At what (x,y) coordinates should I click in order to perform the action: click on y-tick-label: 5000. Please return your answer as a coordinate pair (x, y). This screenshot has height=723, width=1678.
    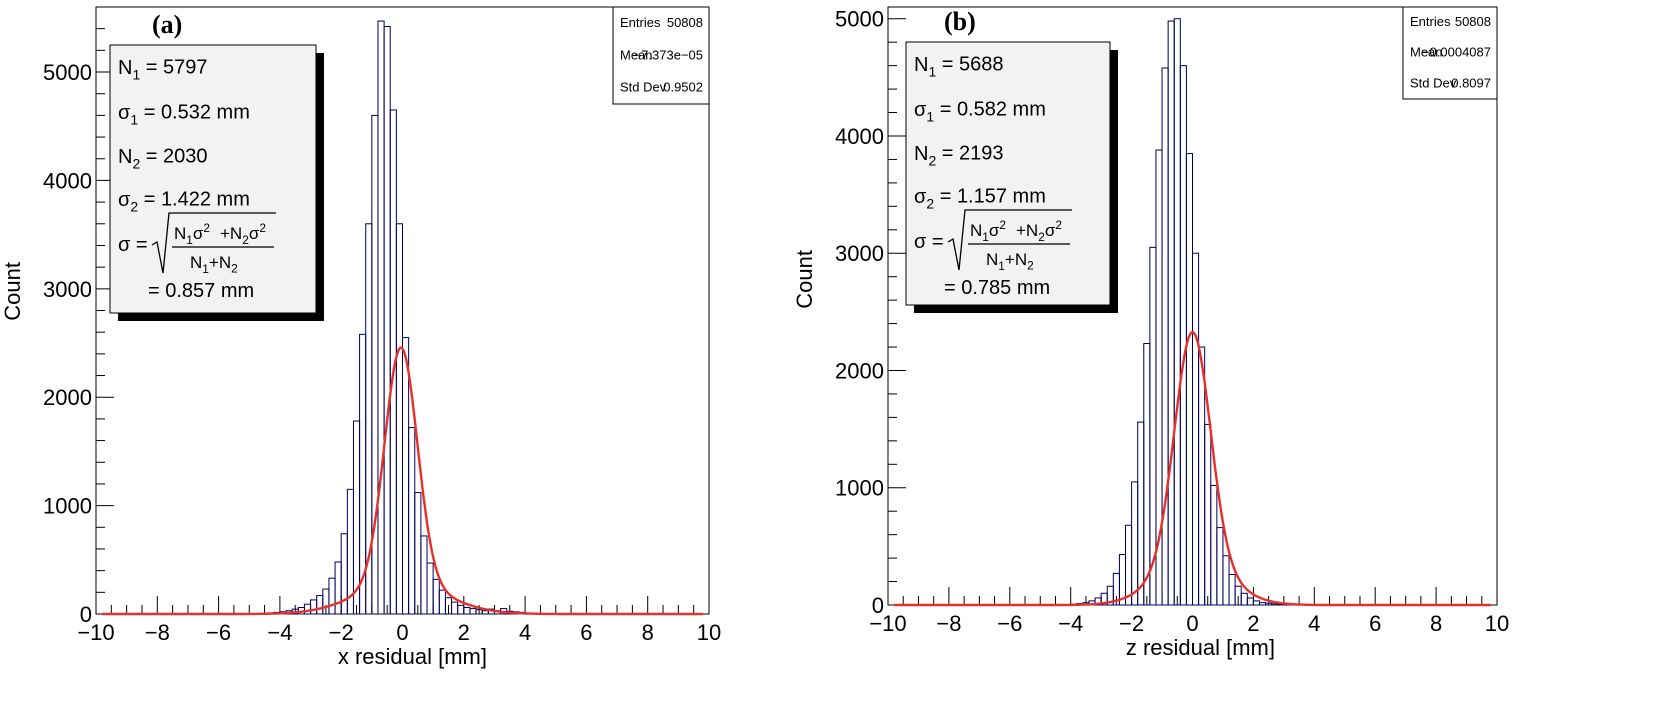
    Looking at the image, I should click on (859, 19).